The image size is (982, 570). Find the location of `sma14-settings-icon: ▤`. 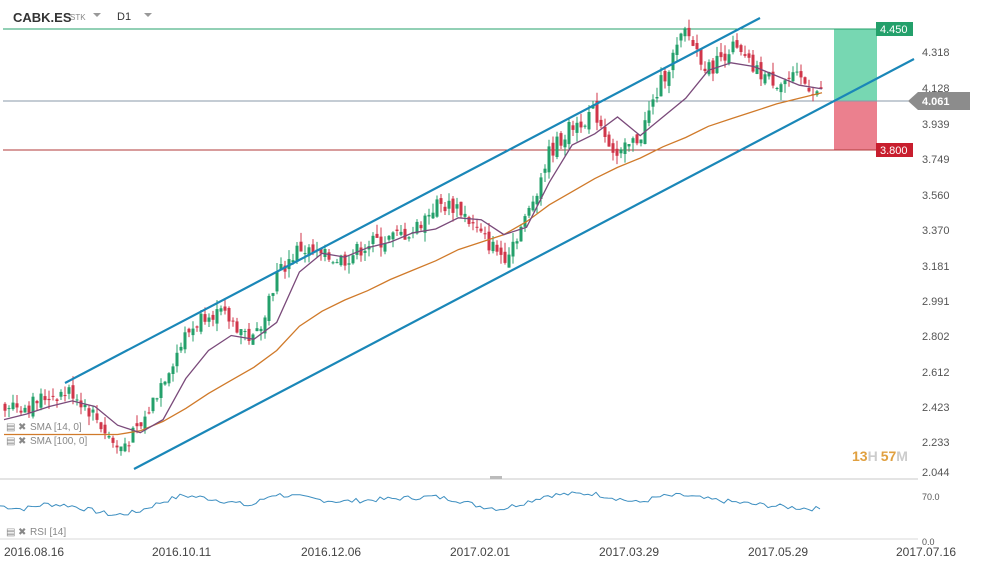

sma14-settings-icon: ▤ is located at coordinates (10, 427).